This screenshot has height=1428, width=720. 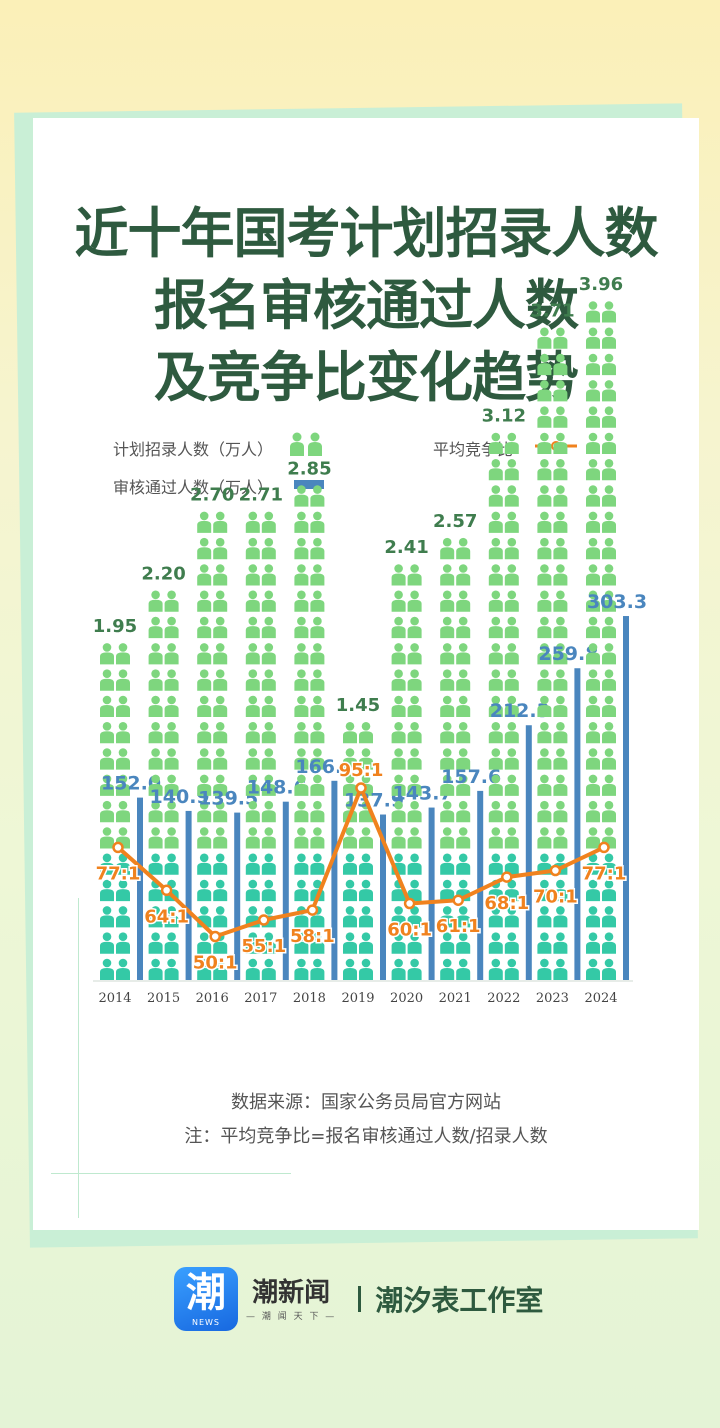 What do you see at coordinates (366, 377) in the screenshot?
I see `title-line-3: 及竞争比变化趋势` at bounding box center [366, 377].